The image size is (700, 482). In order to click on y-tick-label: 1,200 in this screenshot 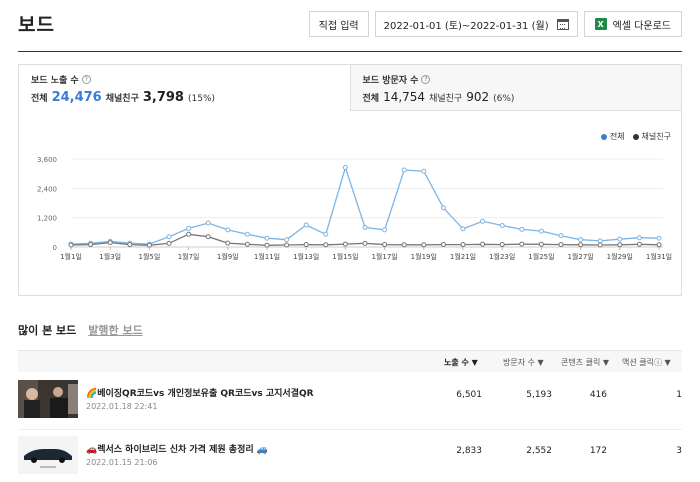, I will do `click(47, 219)`.